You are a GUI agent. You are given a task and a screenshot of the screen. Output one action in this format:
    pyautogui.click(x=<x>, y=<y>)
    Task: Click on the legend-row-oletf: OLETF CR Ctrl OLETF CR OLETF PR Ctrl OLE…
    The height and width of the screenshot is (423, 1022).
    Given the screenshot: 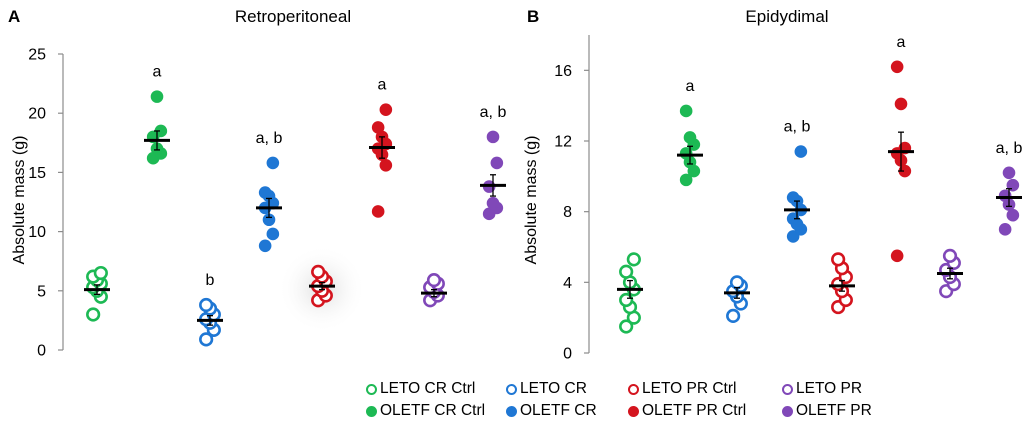 What is the action you would take?
    pyautogui.click(x=626, y=411)
    